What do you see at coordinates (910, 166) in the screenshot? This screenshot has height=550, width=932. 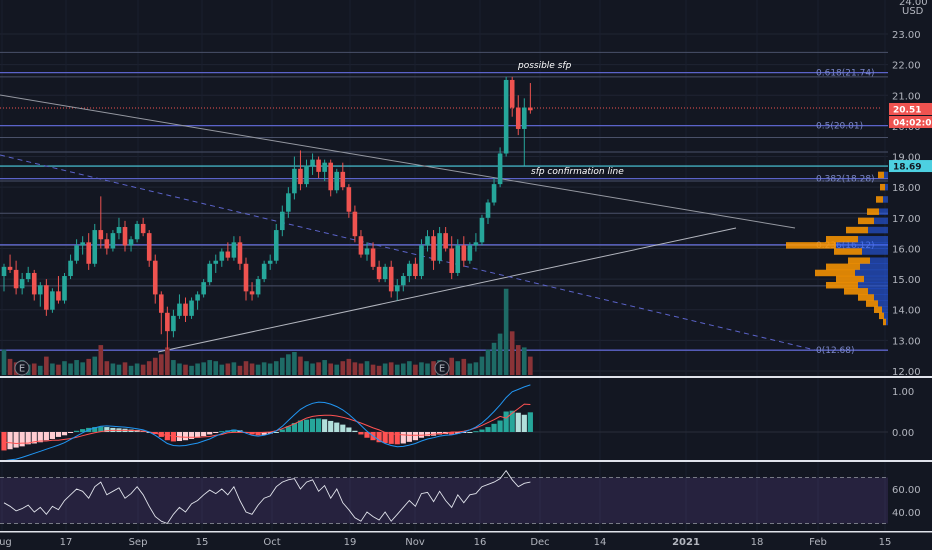 I see `price-tag-line` at bounding box center [910, 166].